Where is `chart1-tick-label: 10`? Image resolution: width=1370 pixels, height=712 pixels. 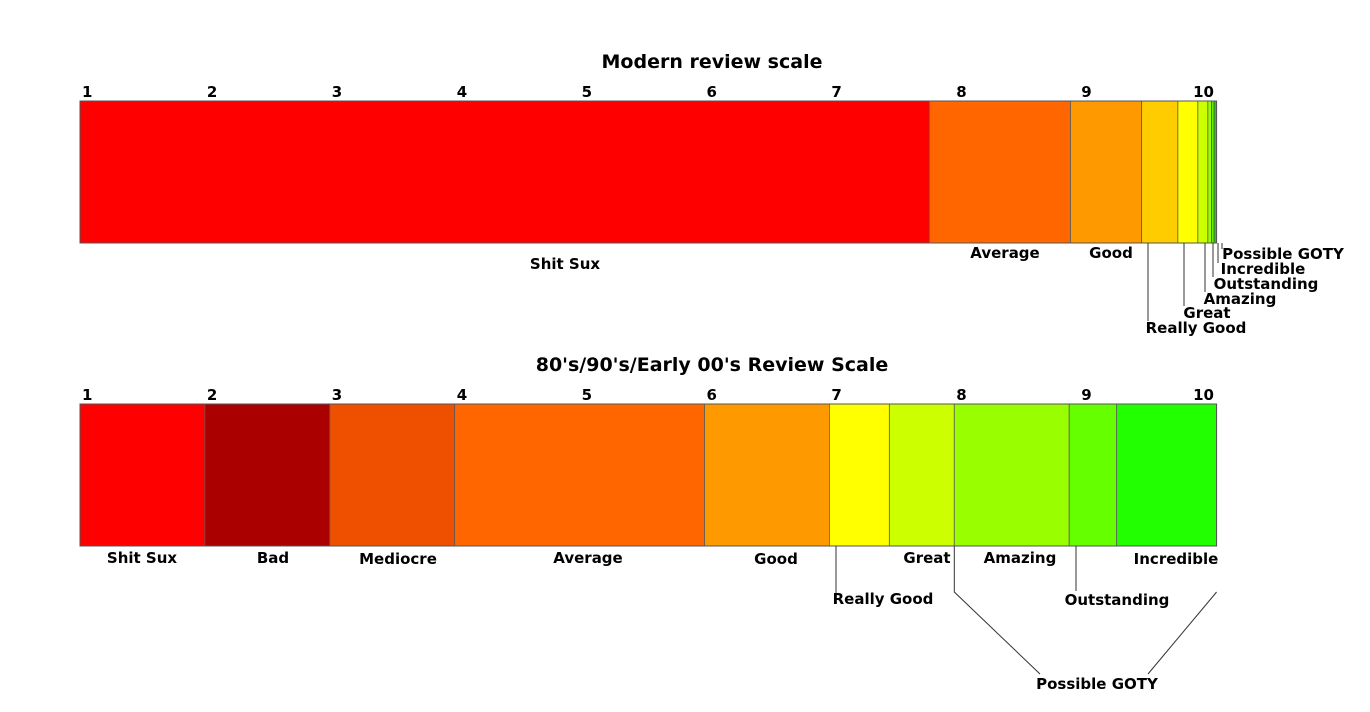
chart1-tick-label: 10 is located at coordinates (1203, 92).